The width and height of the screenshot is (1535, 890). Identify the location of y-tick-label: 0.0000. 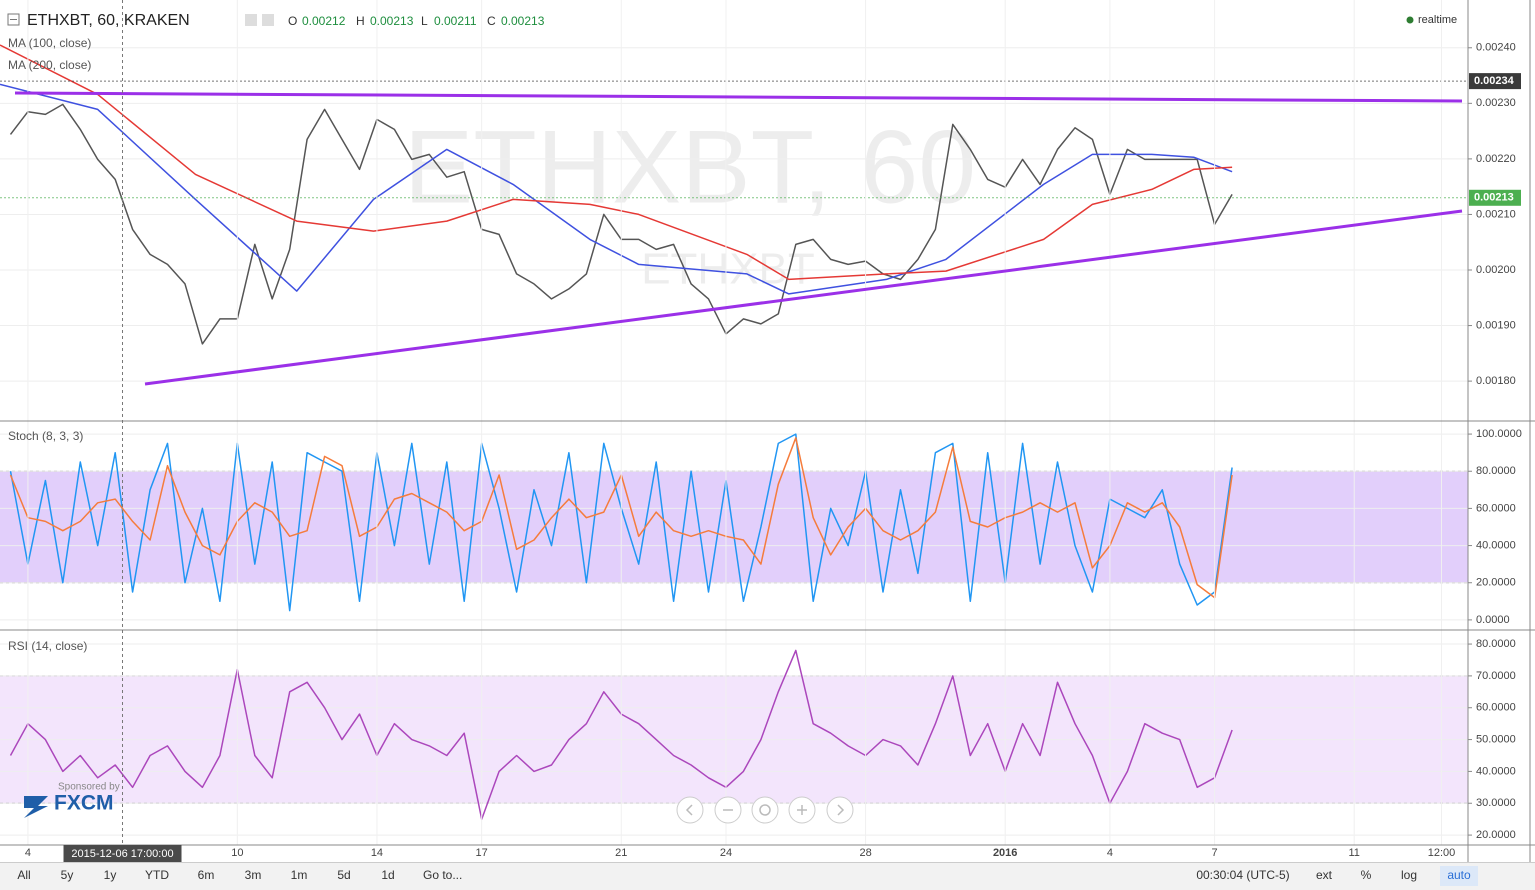
(1493, 620).